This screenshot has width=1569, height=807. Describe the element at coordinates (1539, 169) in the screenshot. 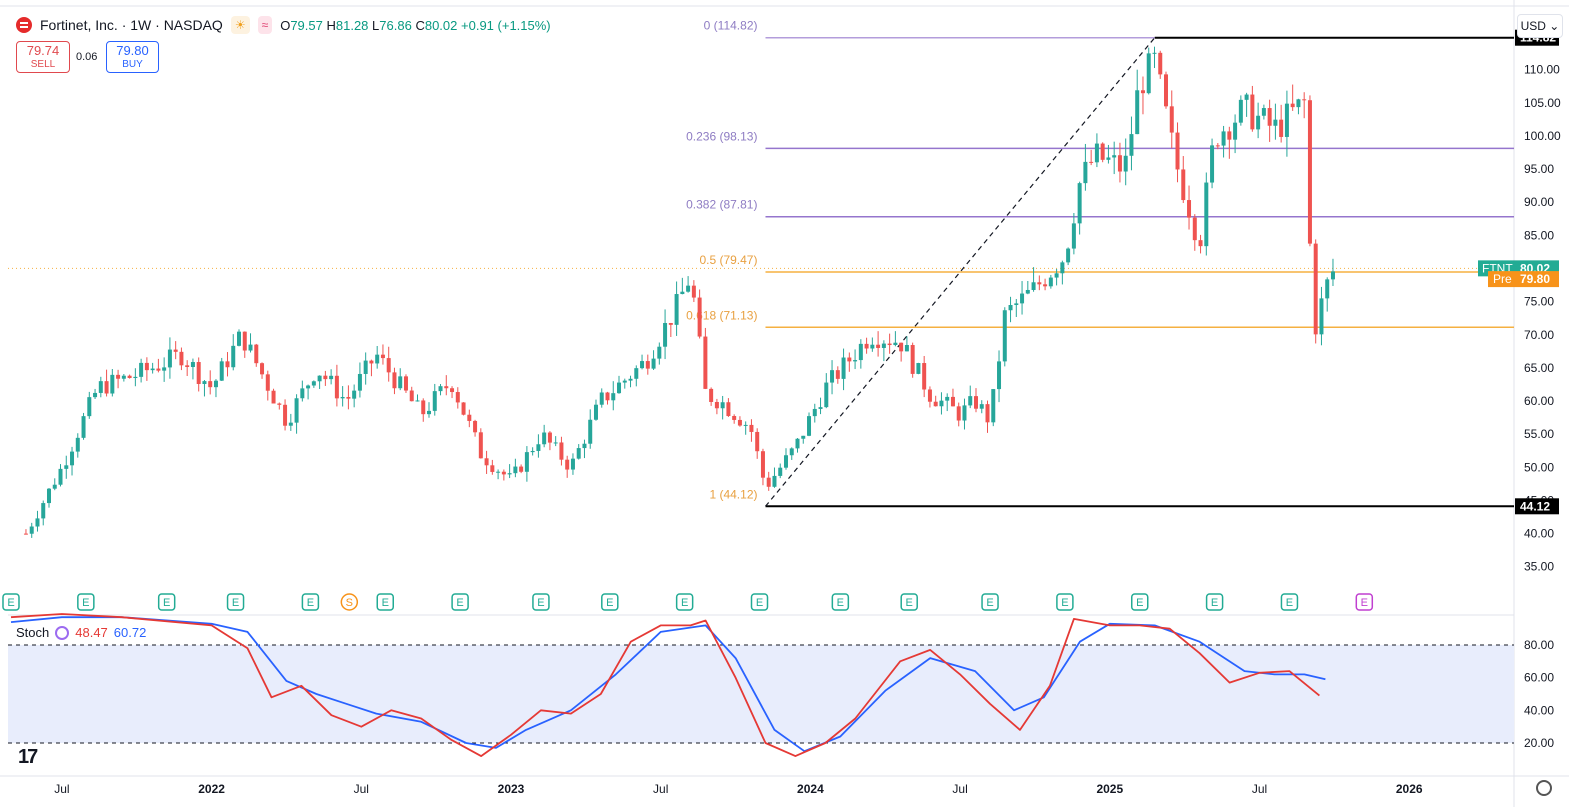

I see `price-tick-label: 95.00` at that location.